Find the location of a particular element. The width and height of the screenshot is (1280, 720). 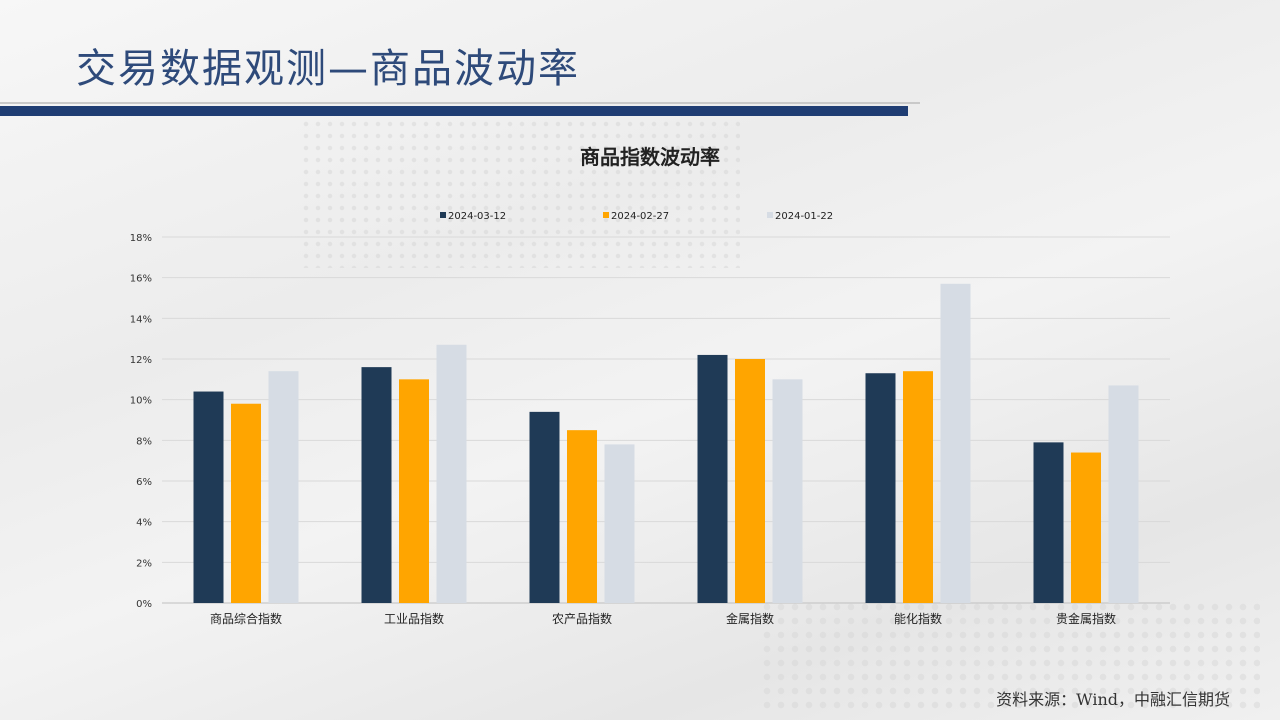

legend-label: 2024-03-12 is located at coordinates (477, 216).